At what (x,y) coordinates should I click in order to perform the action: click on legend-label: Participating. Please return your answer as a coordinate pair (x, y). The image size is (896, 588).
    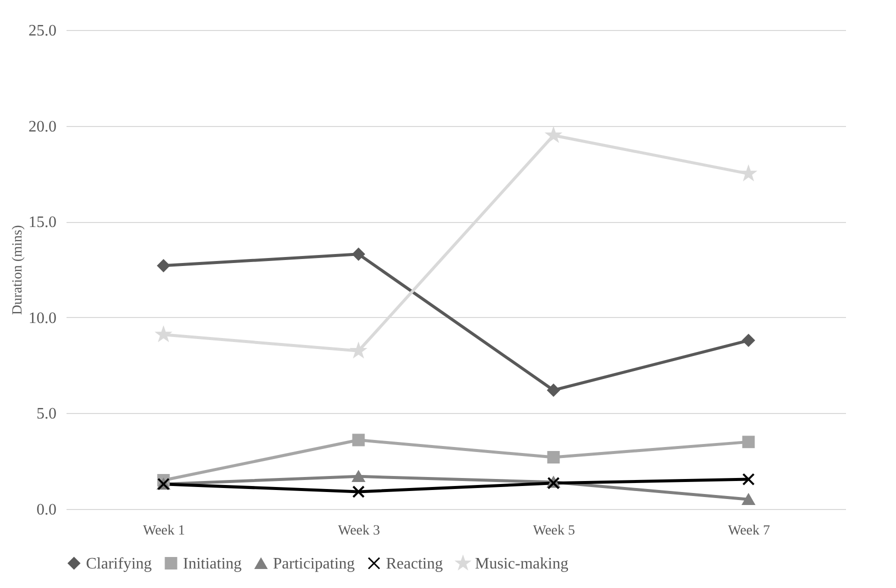
    Looking at the image, I should click on (314, 564).